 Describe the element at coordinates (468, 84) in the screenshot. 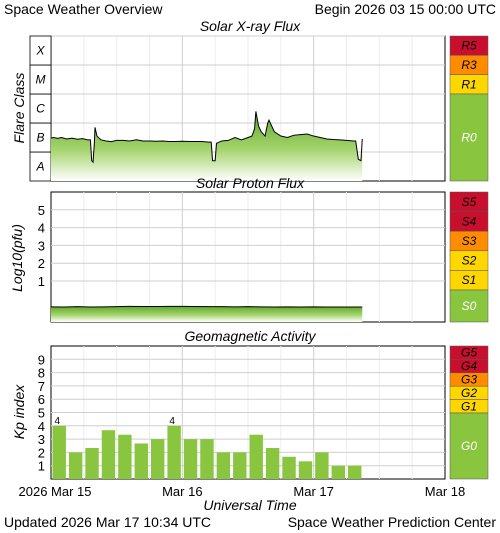

I see `scale-label-r1: R1` at that location.